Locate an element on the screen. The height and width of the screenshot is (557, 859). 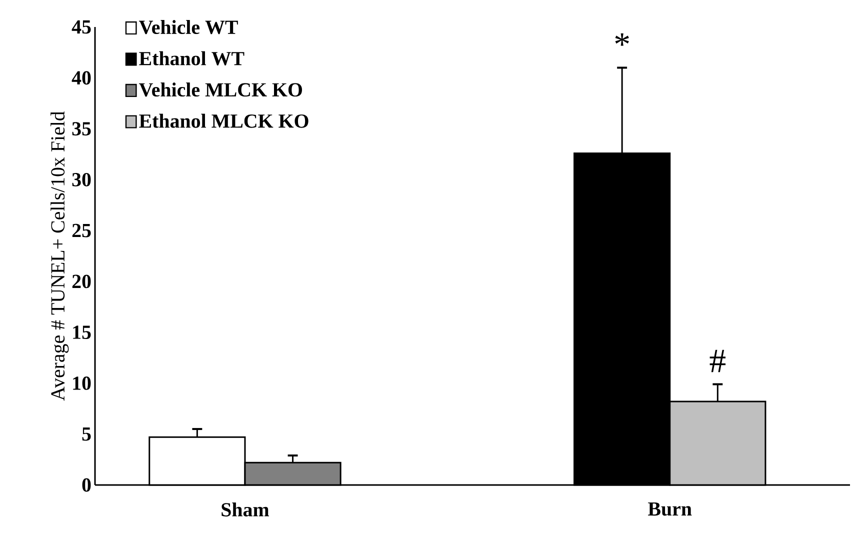
x-tick-label: Burn is located at coordinates (670, 509).